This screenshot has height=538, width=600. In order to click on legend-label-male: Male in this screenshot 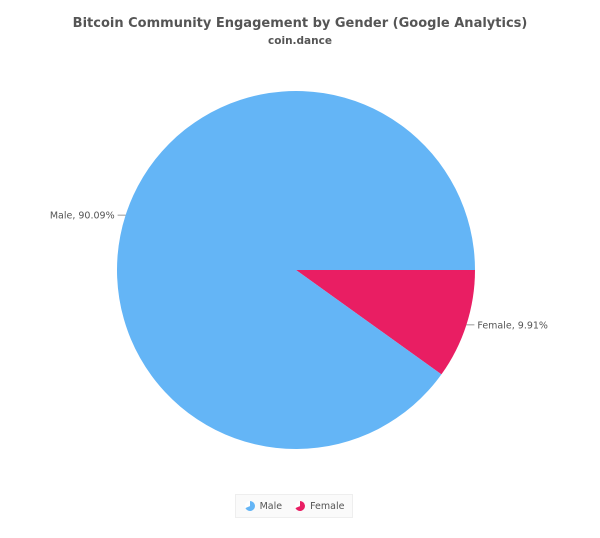, I will do `click(271, 506)`.